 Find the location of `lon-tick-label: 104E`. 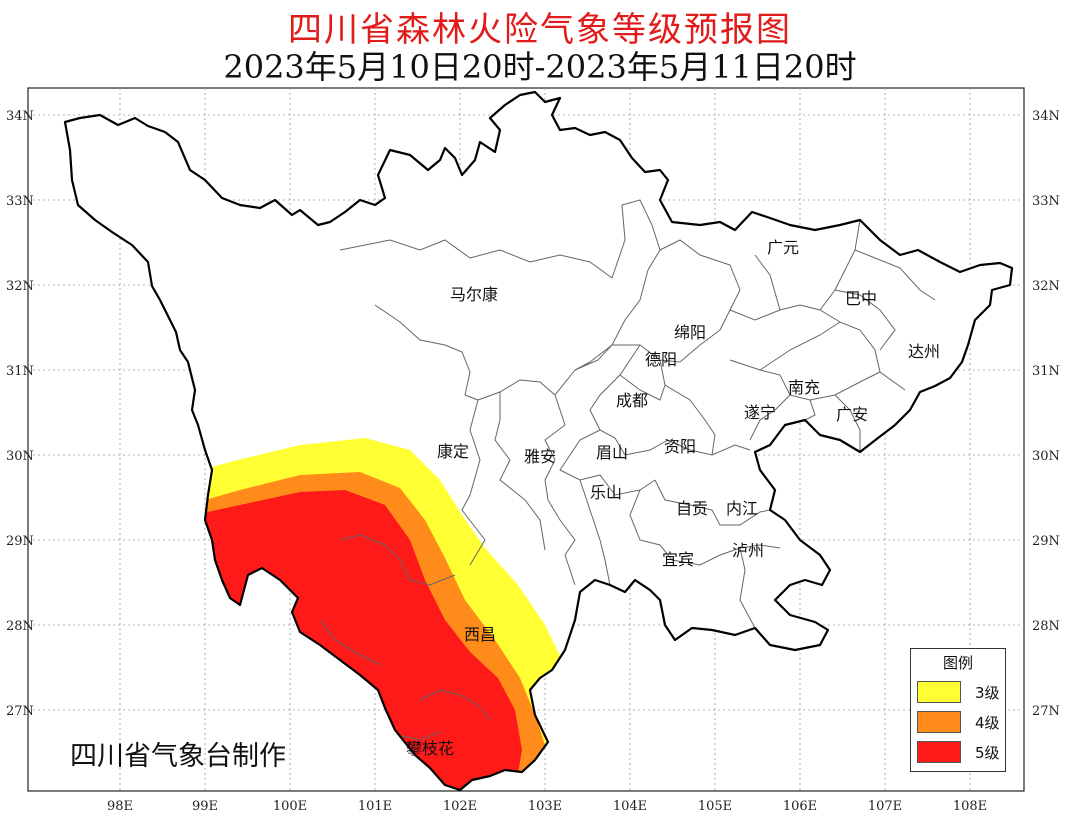

lon-tick-label: 104E is located at coordinates (630, 806).